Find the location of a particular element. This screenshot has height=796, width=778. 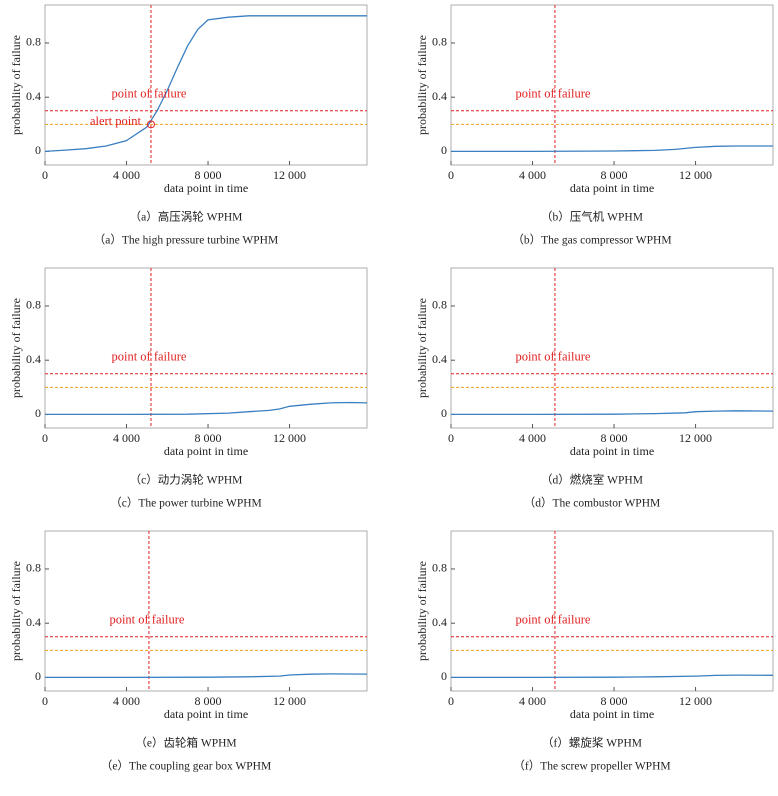

caption-en: （e）The coupling gear box WPHM is located at coordinates (186, 766).